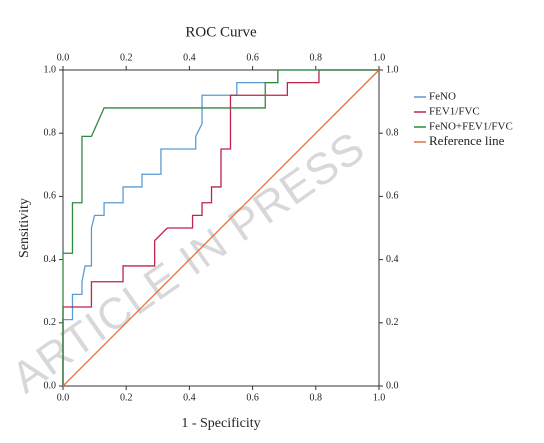 The width and height of the screenshot is (544, 443). I want to click on x-tick-label: 0.2, so click(126, 397).